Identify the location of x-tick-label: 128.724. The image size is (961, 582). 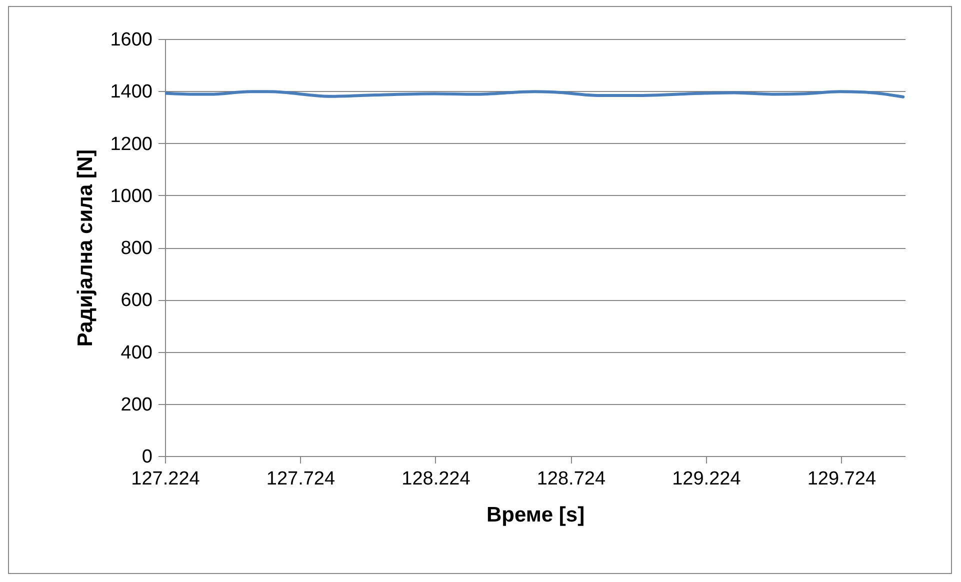
(571, 479).